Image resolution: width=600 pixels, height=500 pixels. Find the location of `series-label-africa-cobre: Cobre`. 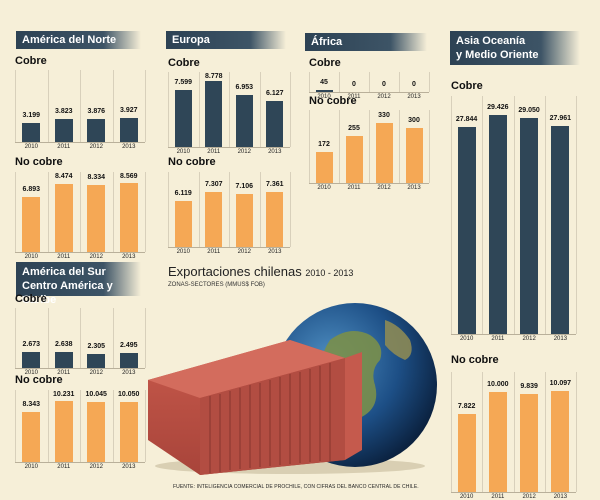

series-label-africa-cobre: Cobre is located at coordinates (325, 63).